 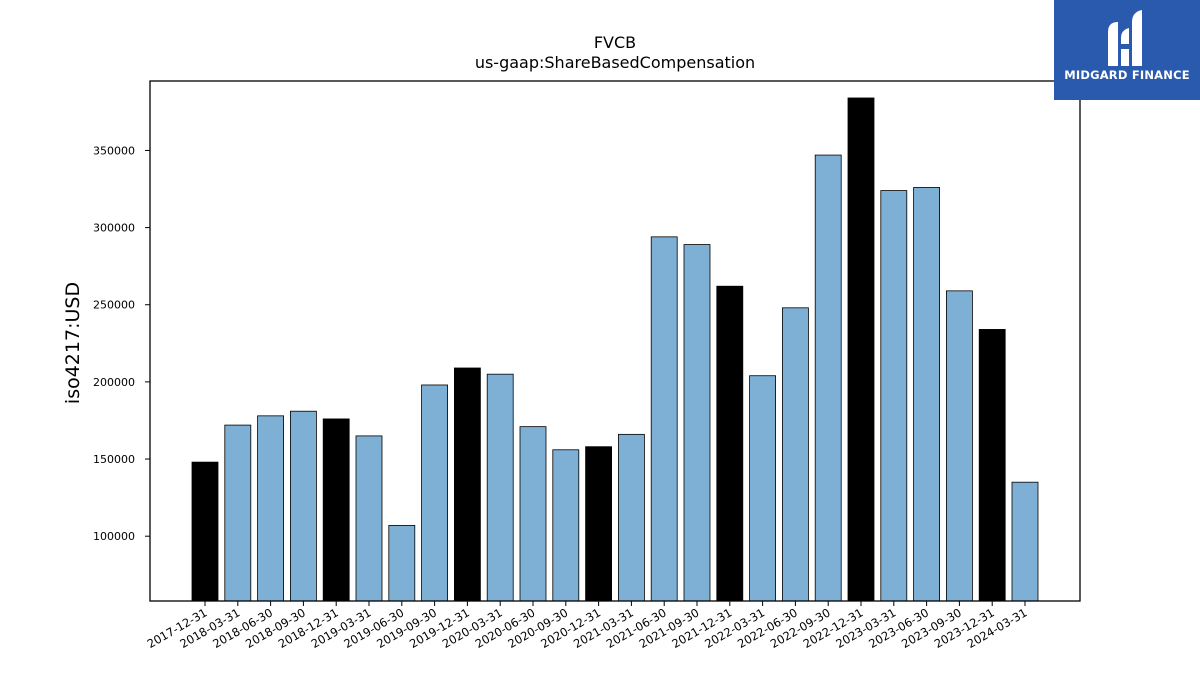 What do you see at coordinates (121, 343) in the screenshot?
I see `y-ticks: 100000 150000 200000 250000 300000 350000` at bounding box center [121, 343].